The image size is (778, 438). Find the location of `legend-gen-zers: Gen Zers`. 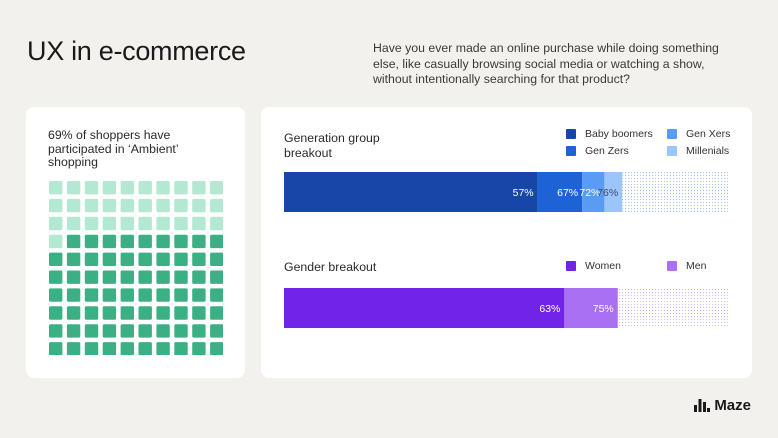

legend-gen-zers: Gen Zers is located at coordinates (597, 151).